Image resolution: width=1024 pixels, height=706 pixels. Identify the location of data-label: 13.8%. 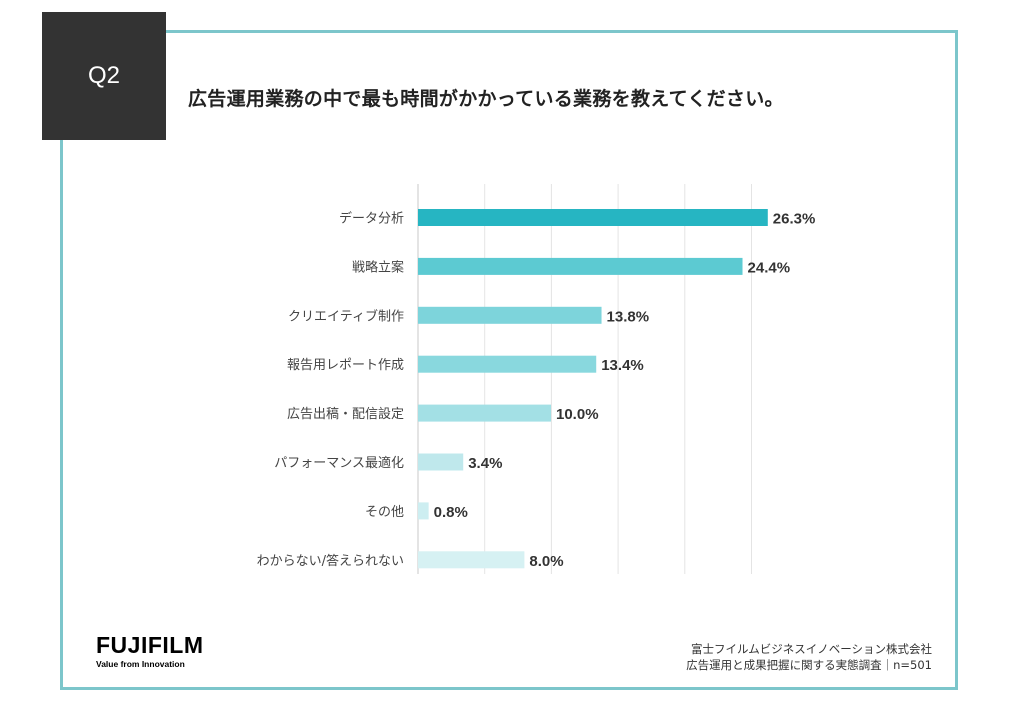
(628, 316).